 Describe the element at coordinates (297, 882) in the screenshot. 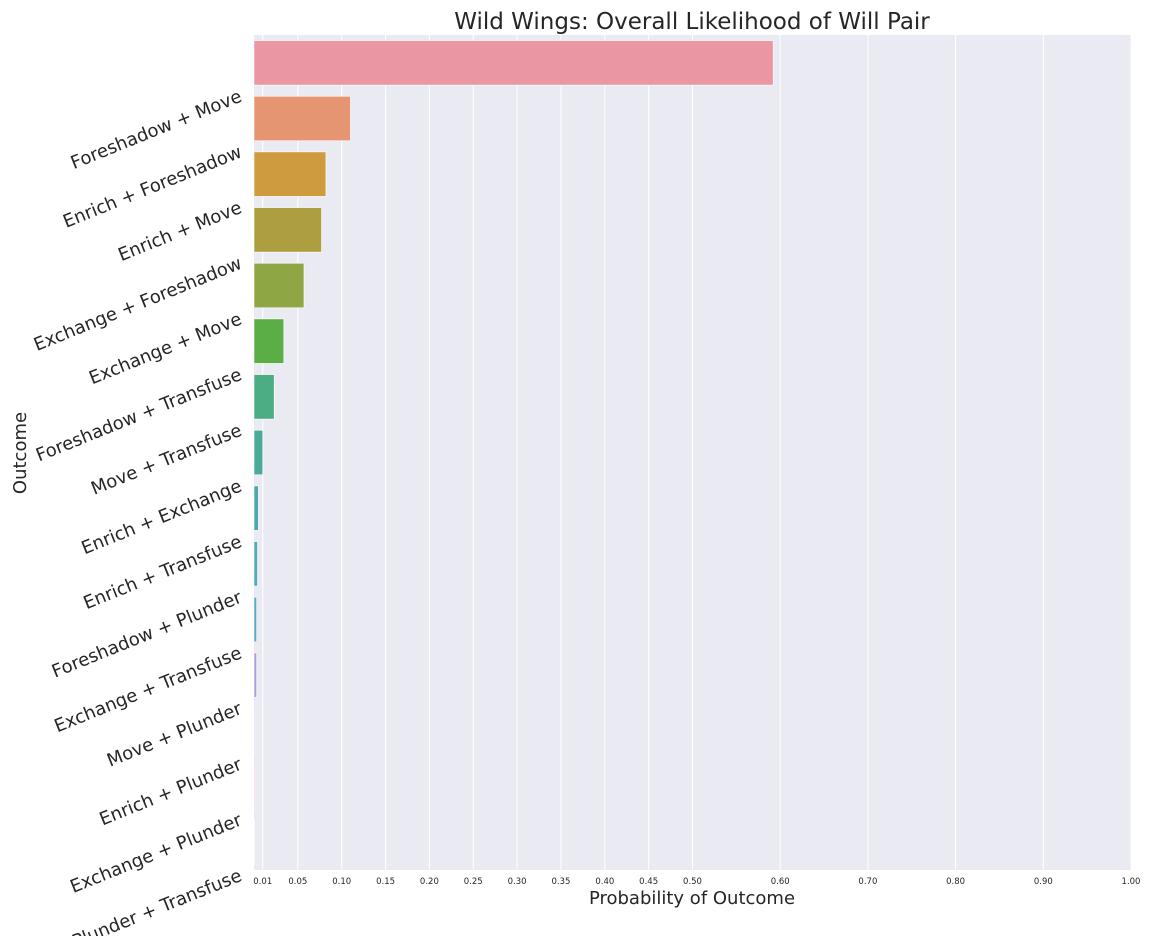

I see `x-tick-label: 0.05` at that location.